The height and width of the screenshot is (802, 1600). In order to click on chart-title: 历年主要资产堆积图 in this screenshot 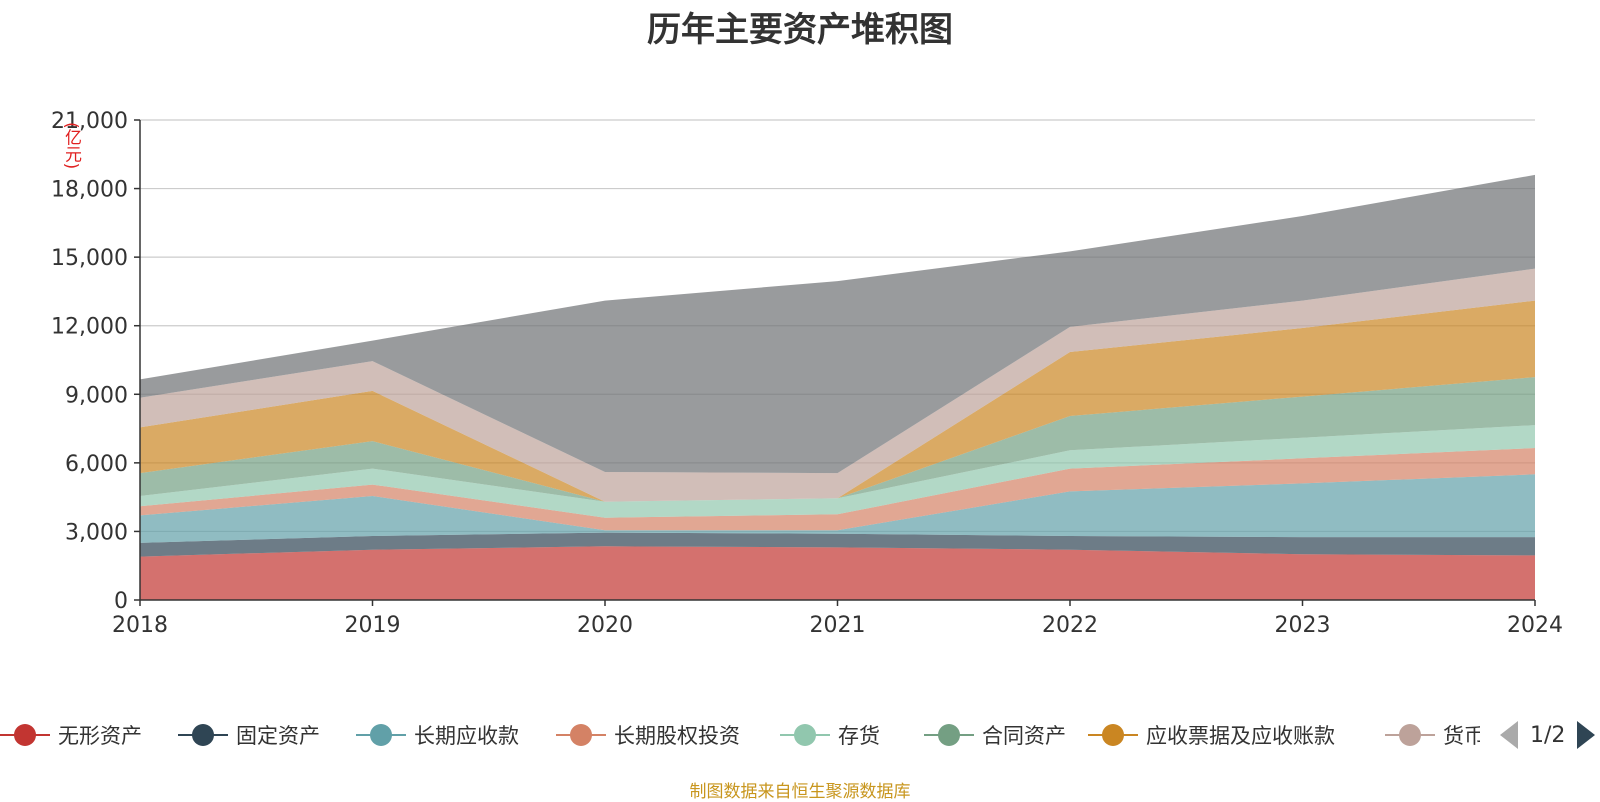, I will do `click(800, 30)`.